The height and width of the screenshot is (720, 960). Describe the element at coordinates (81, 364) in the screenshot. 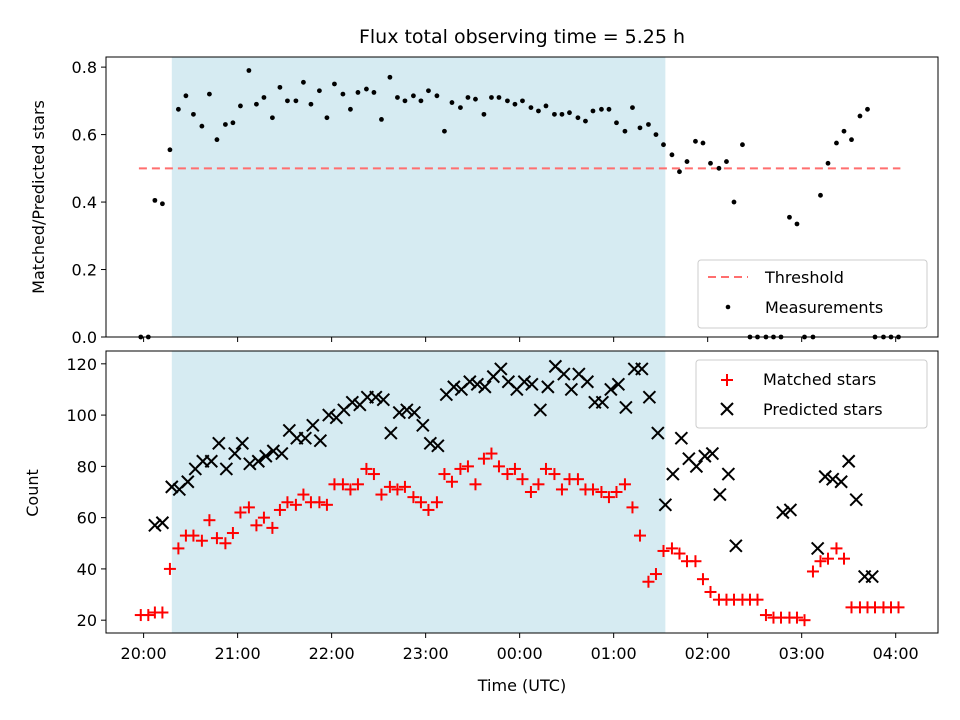

I see `count-y-tick-label: 120` at that location.